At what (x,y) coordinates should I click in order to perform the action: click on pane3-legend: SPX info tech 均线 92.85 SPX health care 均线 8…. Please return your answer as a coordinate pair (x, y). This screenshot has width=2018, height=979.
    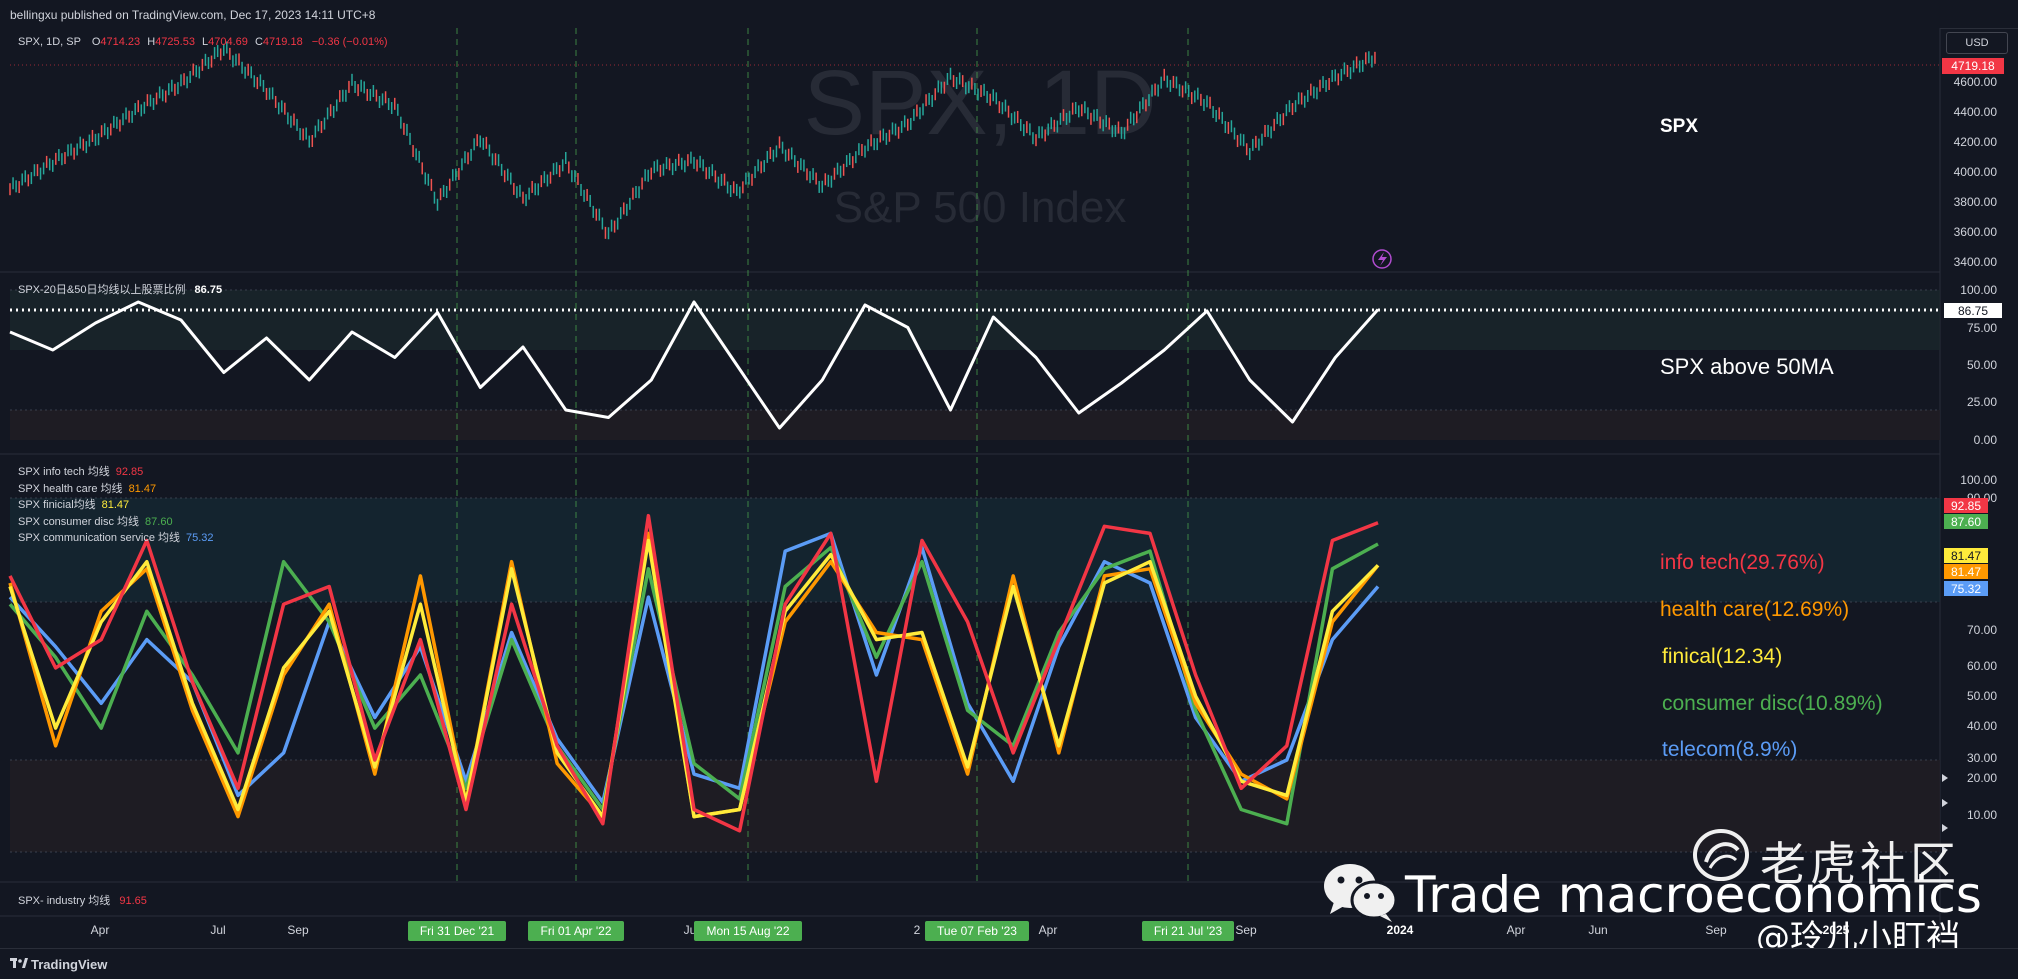
    Looking at the image, I should click on (116, 505).